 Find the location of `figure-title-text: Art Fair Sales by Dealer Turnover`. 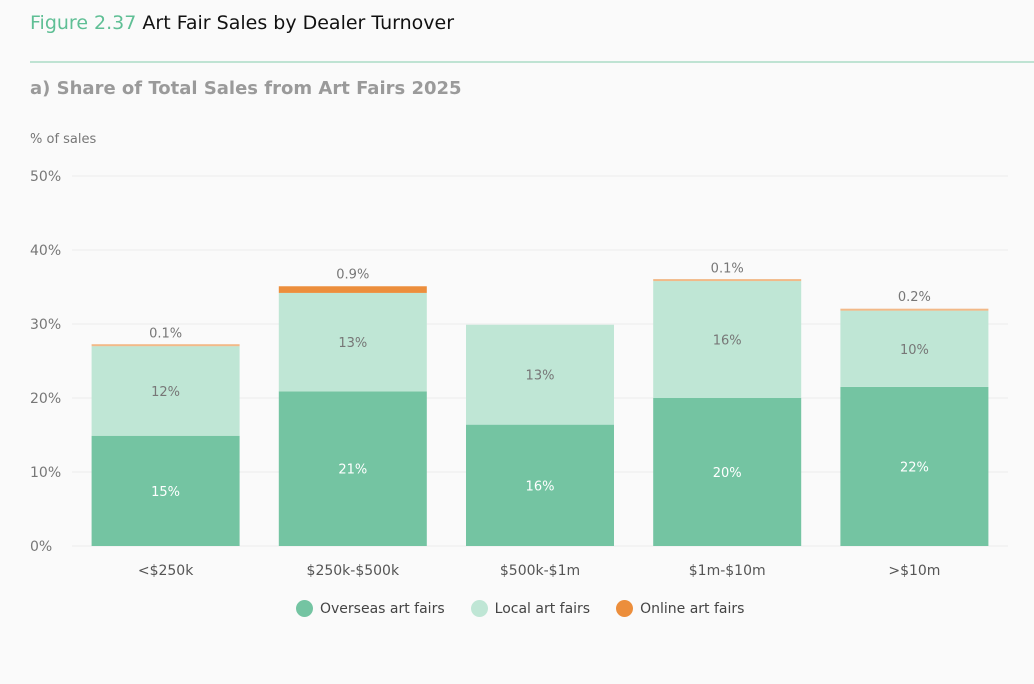

figure-title-text: Art Fair Sales by Dealer Turnover is located at coordinates (298, 23).